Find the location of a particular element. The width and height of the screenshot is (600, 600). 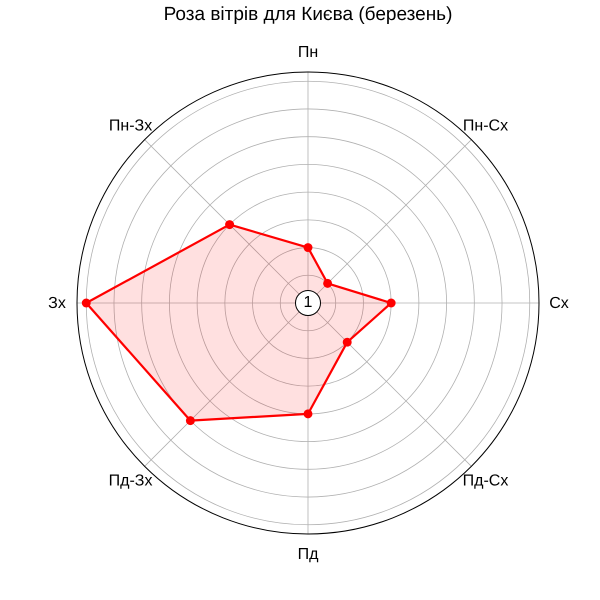

chart-title: Роза вітрів для Києва (березень) is located at coordinates (308, 14).